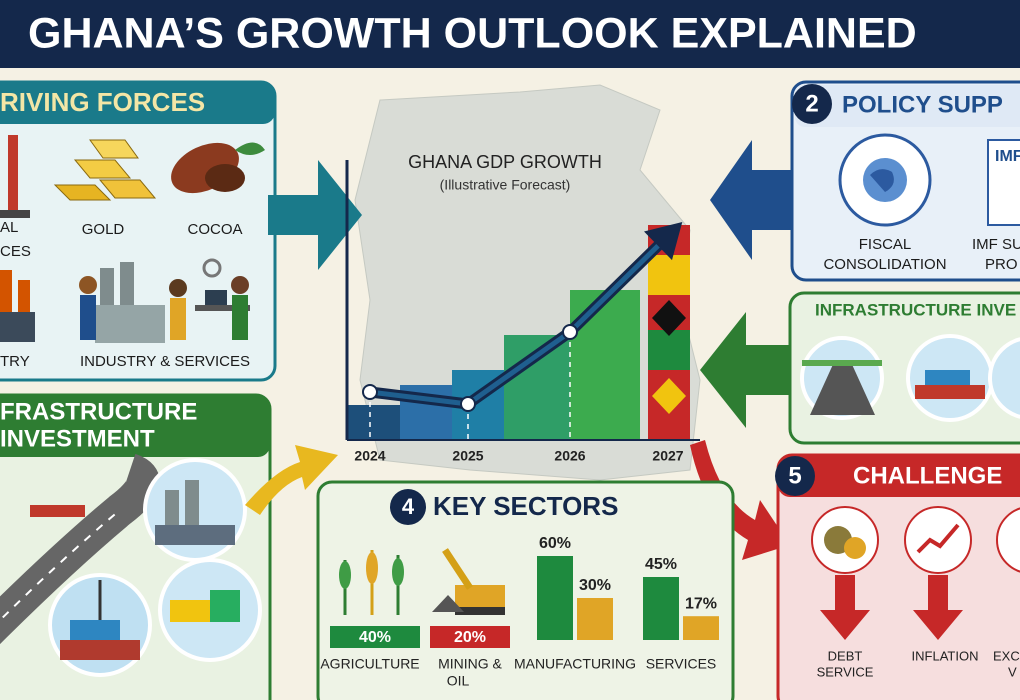 Image resolution: width=1020 pixels, height=700 pixels. What do you see at coordinates (663, 241) in the screenshot?
I see `arrow-head` at bounding box center [663, 241].